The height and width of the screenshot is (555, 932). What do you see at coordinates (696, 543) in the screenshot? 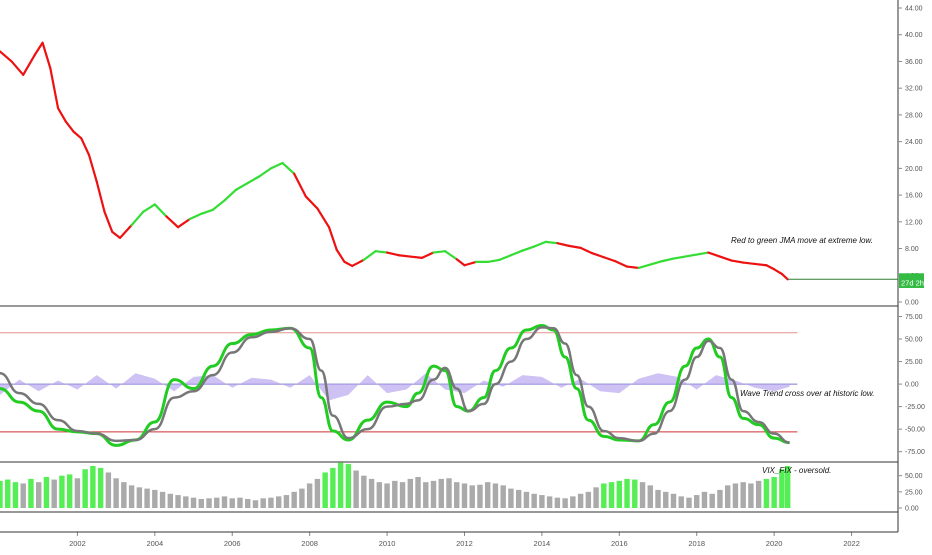
I see `x-tick-label: 2018` at bounding box center [696, 543].